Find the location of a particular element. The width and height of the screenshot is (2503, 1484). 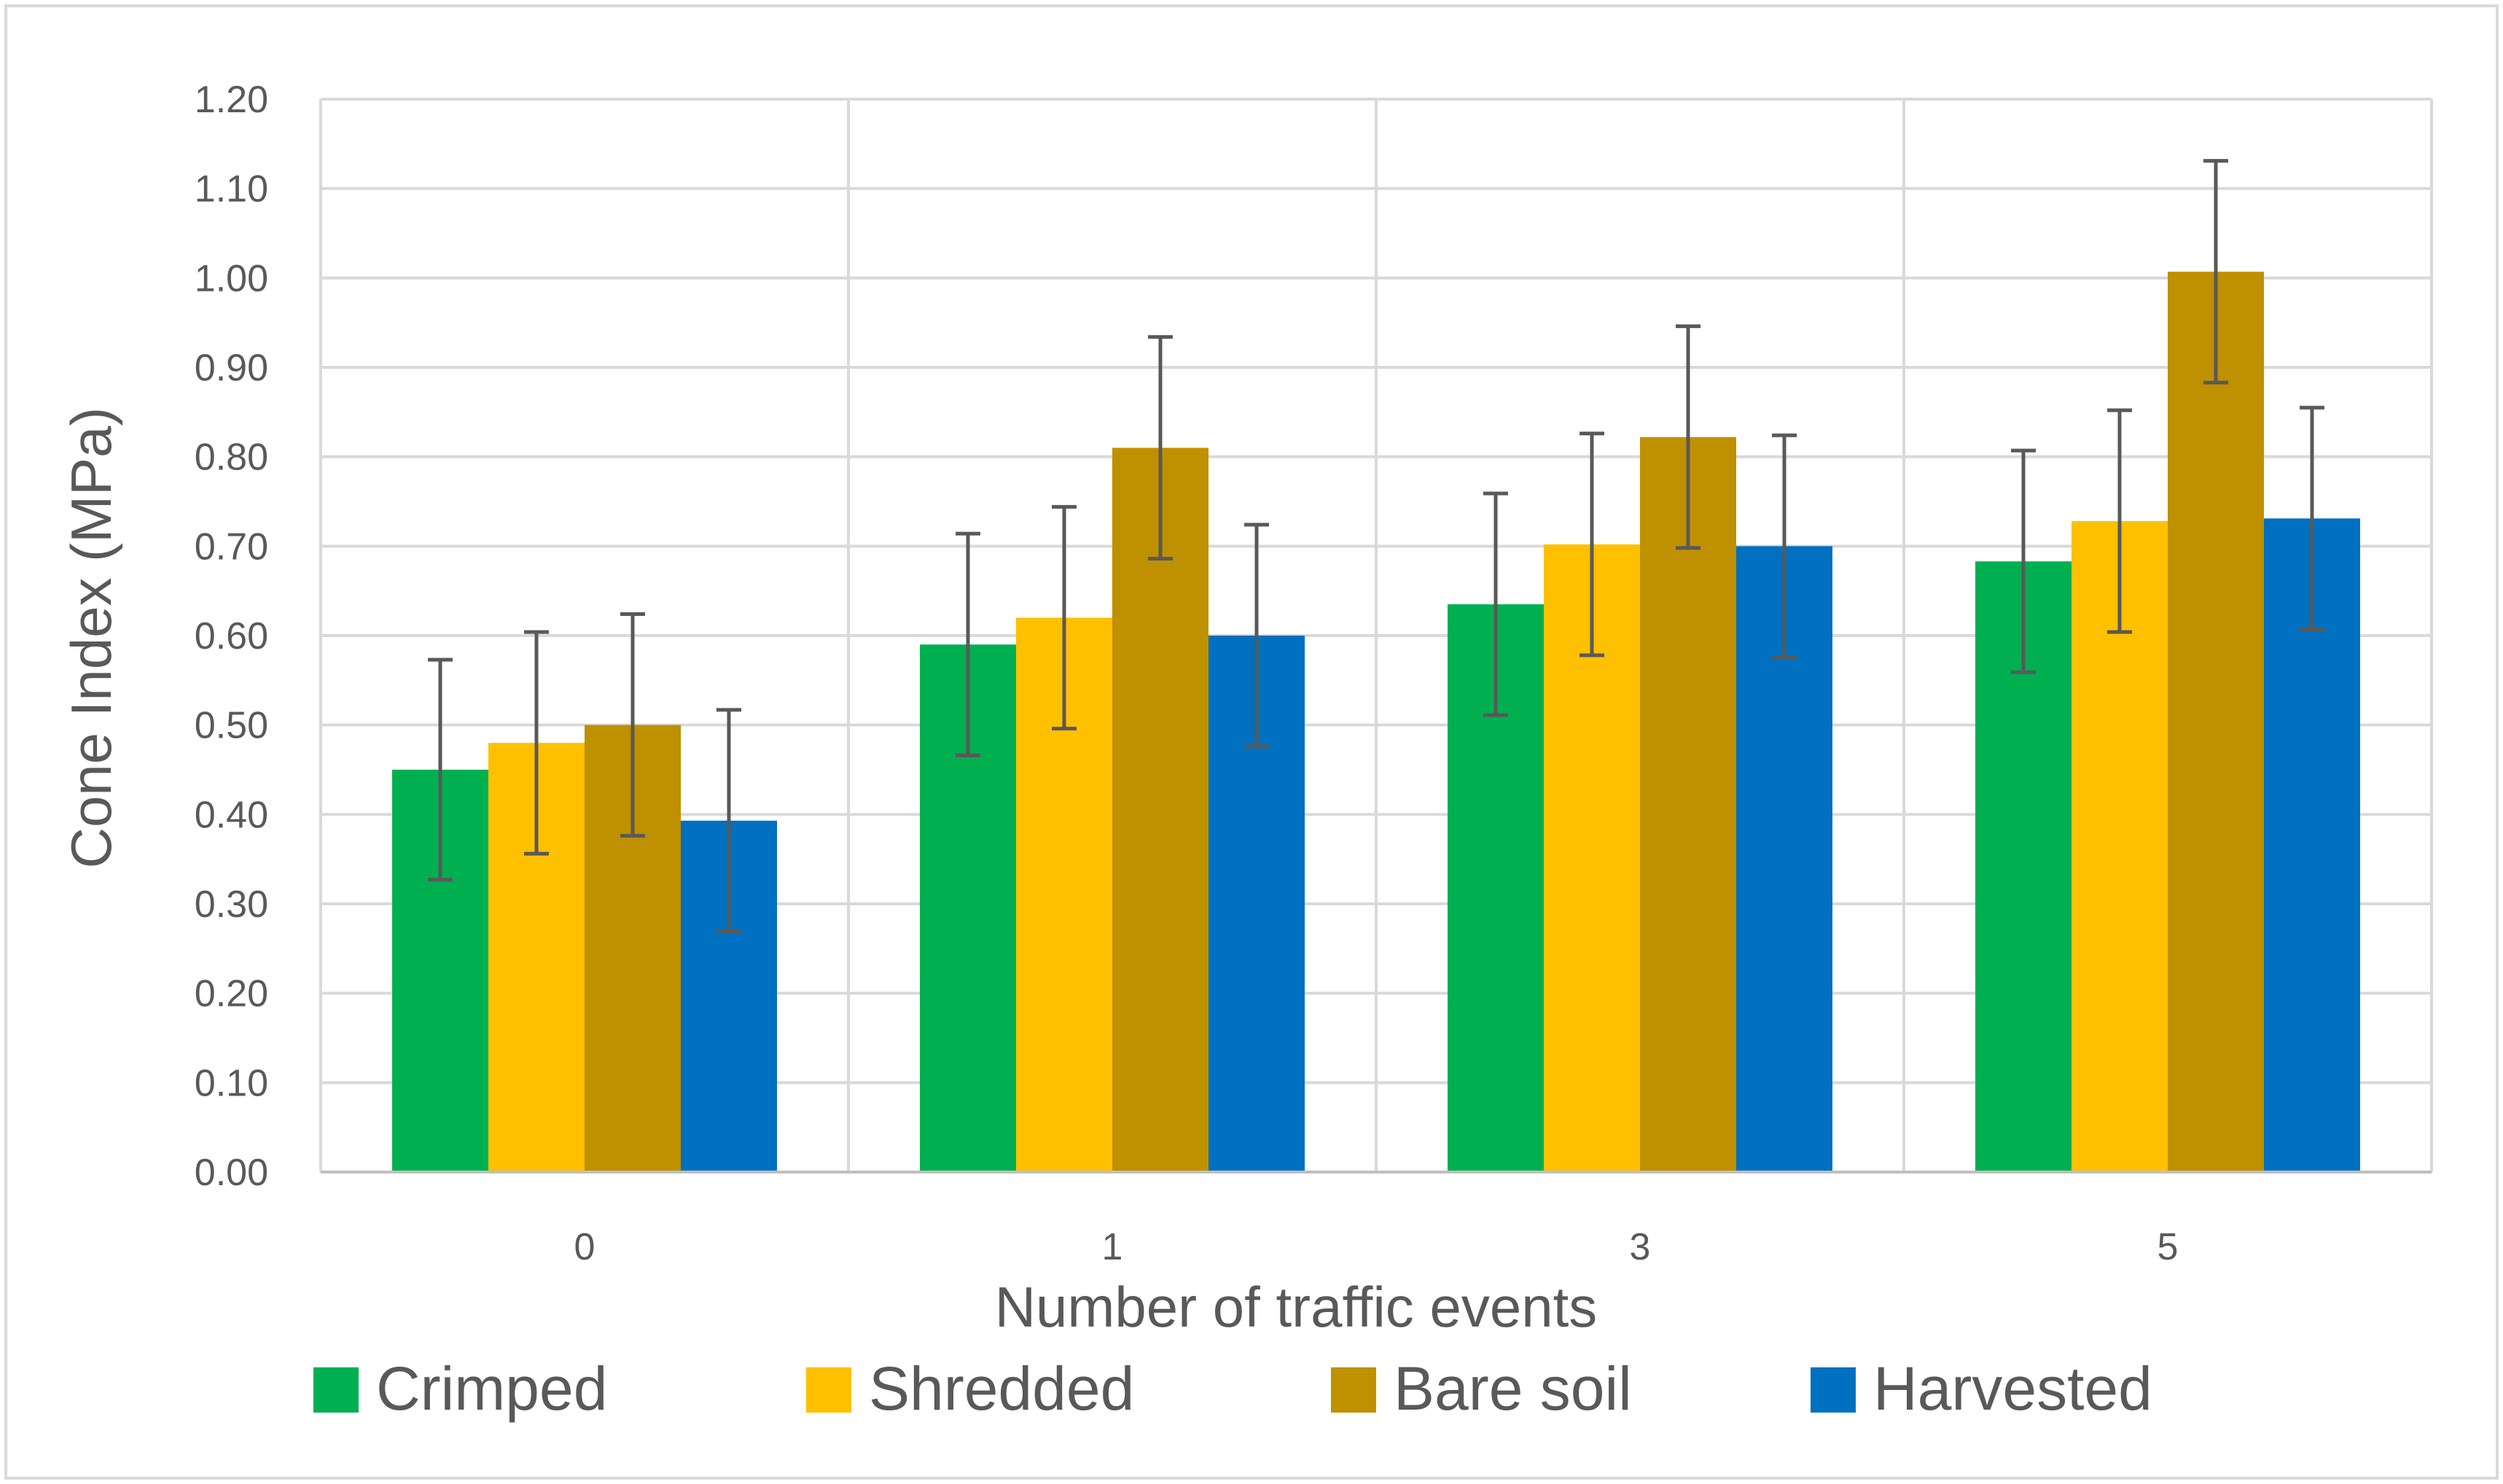

y-tick-label: 0.90 is located at coordinates (231, 368).